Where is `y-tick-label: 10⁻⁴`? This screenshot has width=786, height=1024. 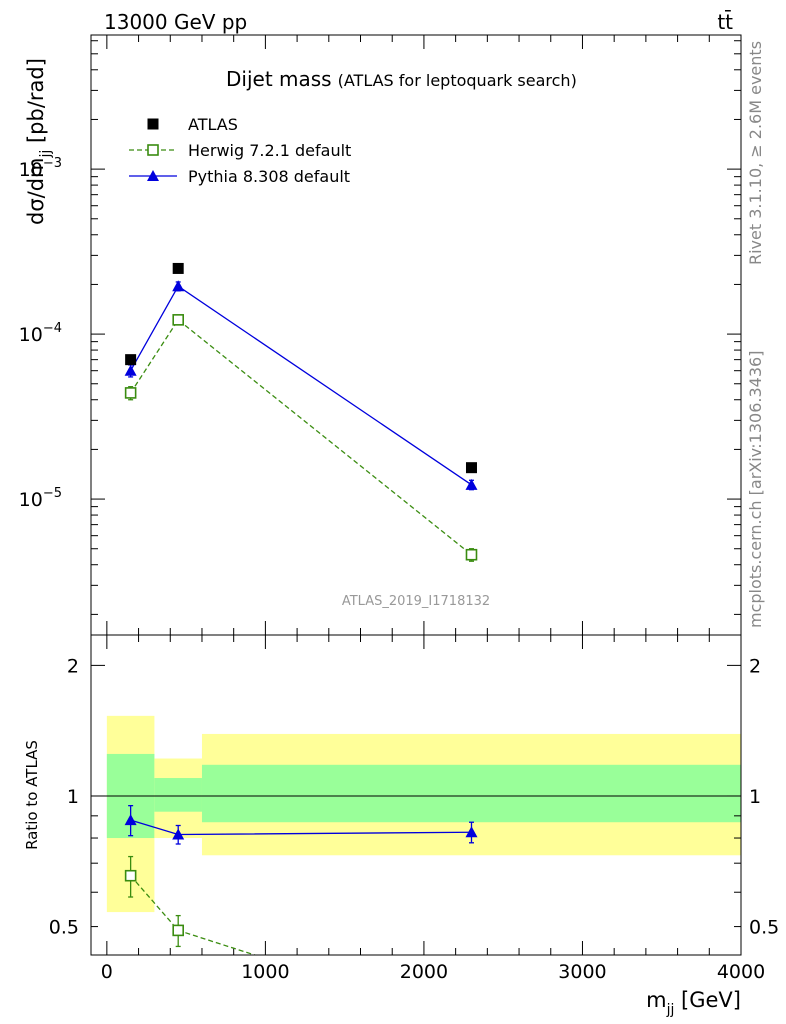 y-tick-label: 10⁻⁴ is located at coordinates (40, 333).